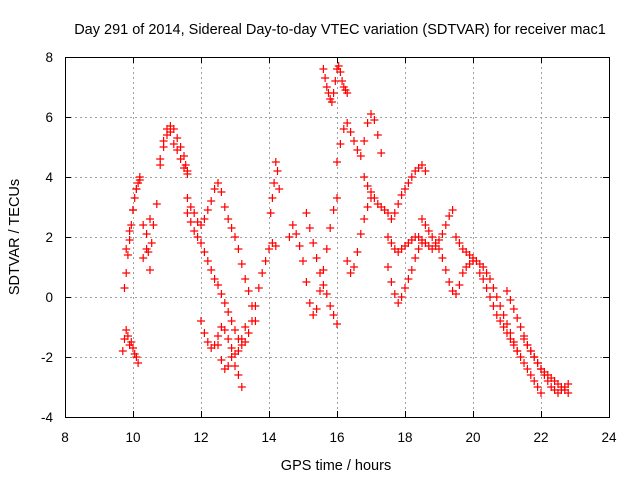 The width and height of the screenshot is (640, 480). I want to click on y-tick-label: 6, so click(49, 117).